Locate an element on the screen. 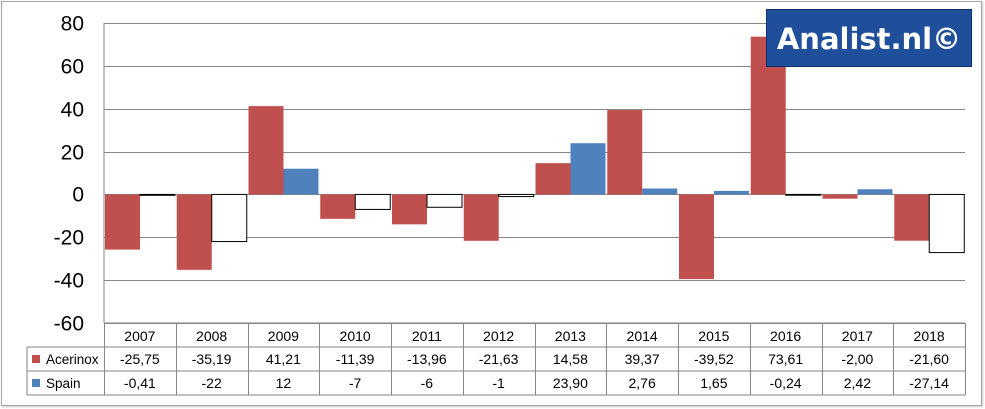 Image resolution: width=985 pixels, height=409 pixels. table-value: 23,90 is located at coordinates (570, 383).